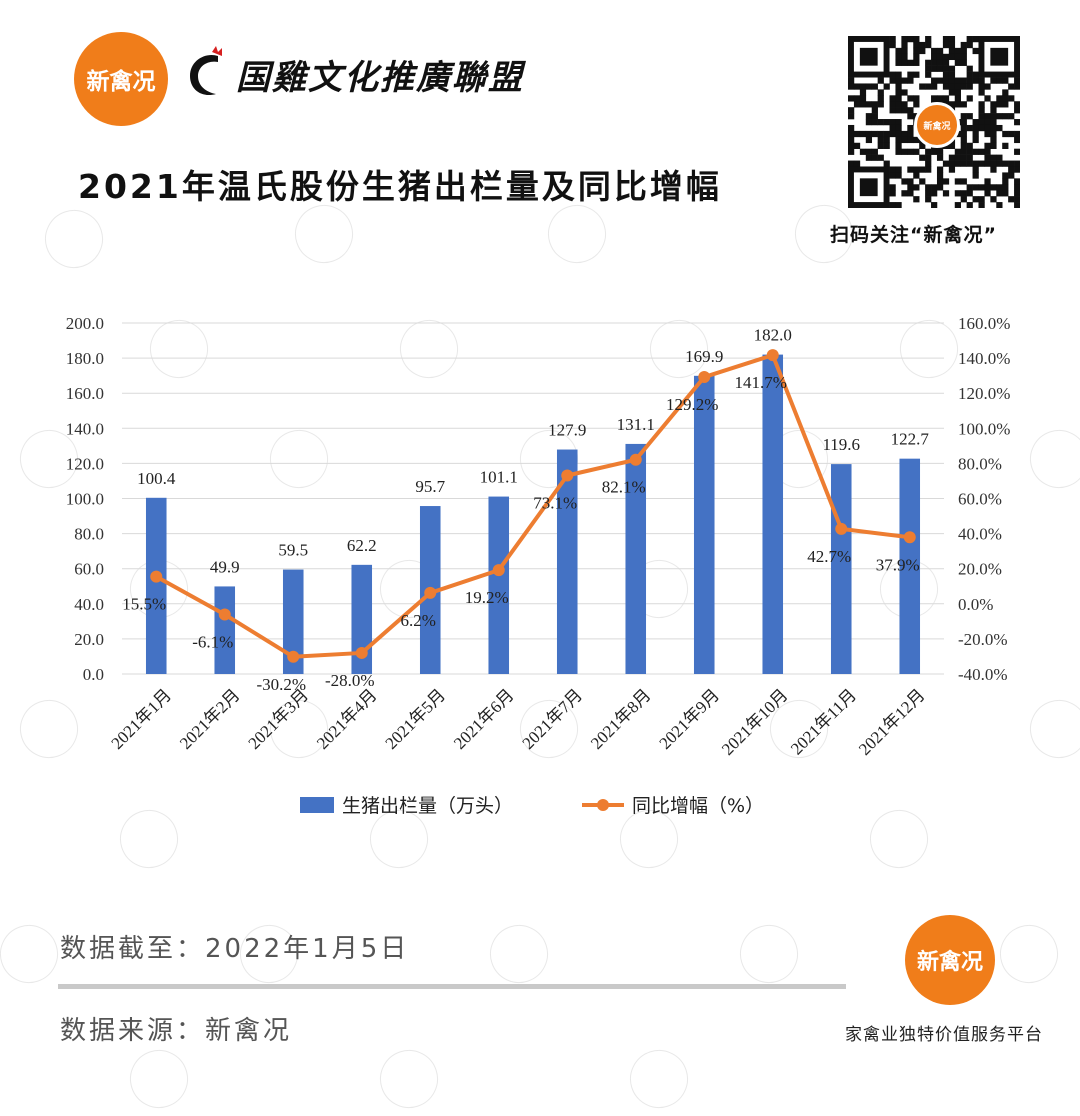 The width and height of the screenshot is (1080, 1116). Describe the element at coordinates (380, 77) in the screenshot. I see `alliance-name: 国雞文化推廣聯盟` at that location.